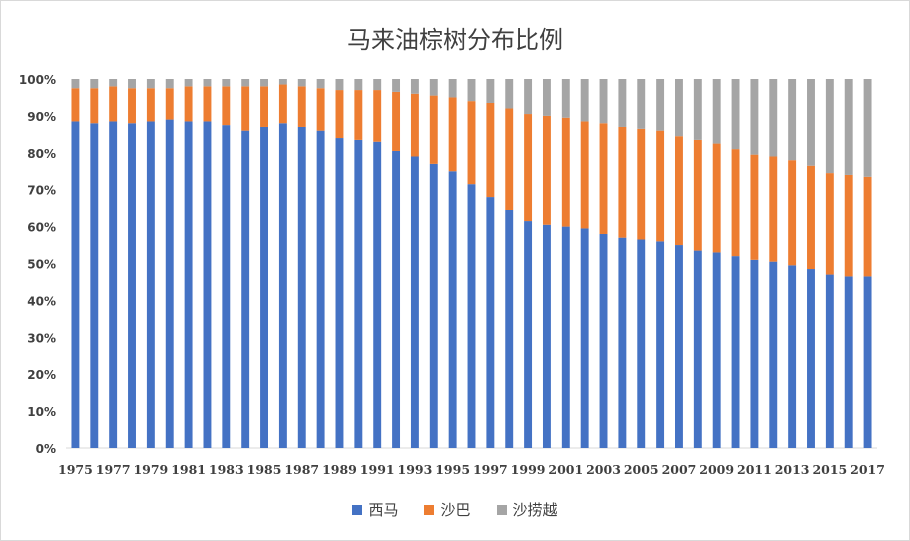 The image size is (910, 541). Describe the element at coordinates (716, 469) in the screenshot. I see `x-tick-label: 2009` at that location.